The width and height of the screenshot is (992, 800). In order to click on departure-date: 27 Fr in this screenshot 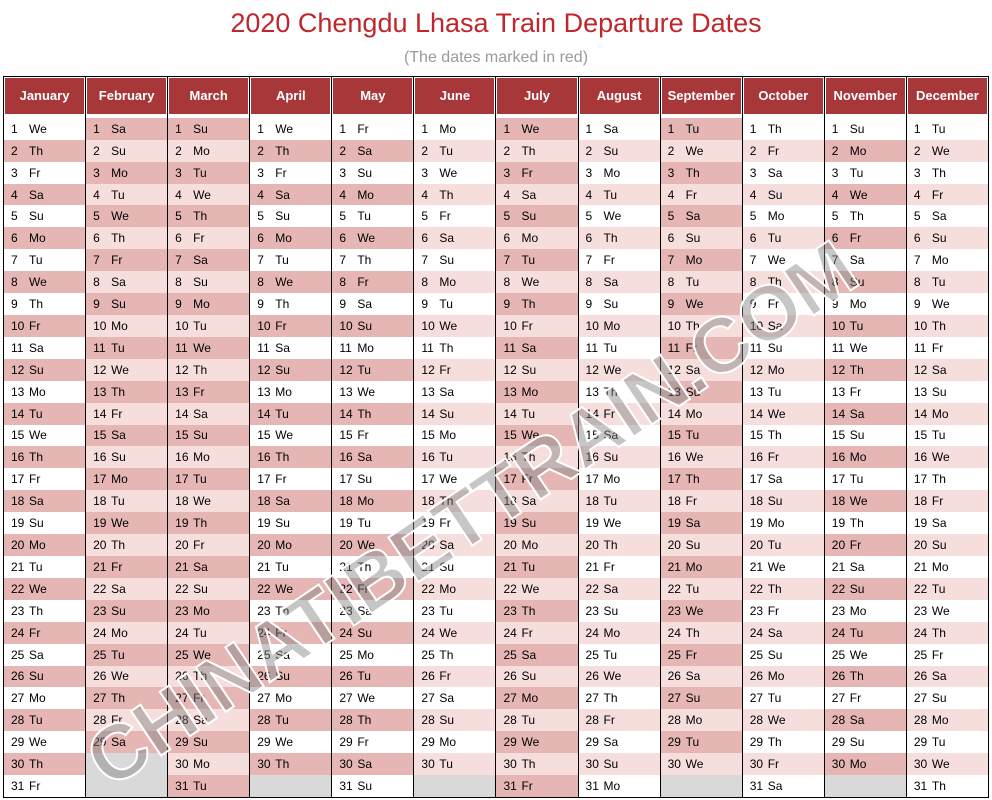, I will do `click(209, 698)`.